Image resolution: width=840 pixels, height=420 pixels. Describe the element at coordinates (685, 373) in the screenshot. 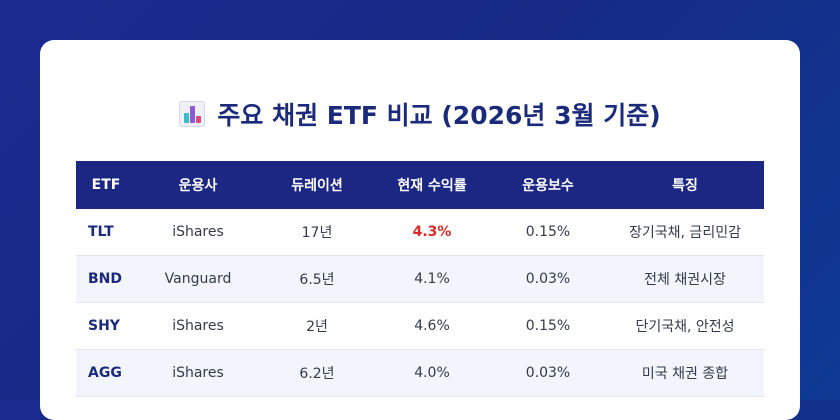

I see `cell-feature: 미국 채권 종합` at that location.